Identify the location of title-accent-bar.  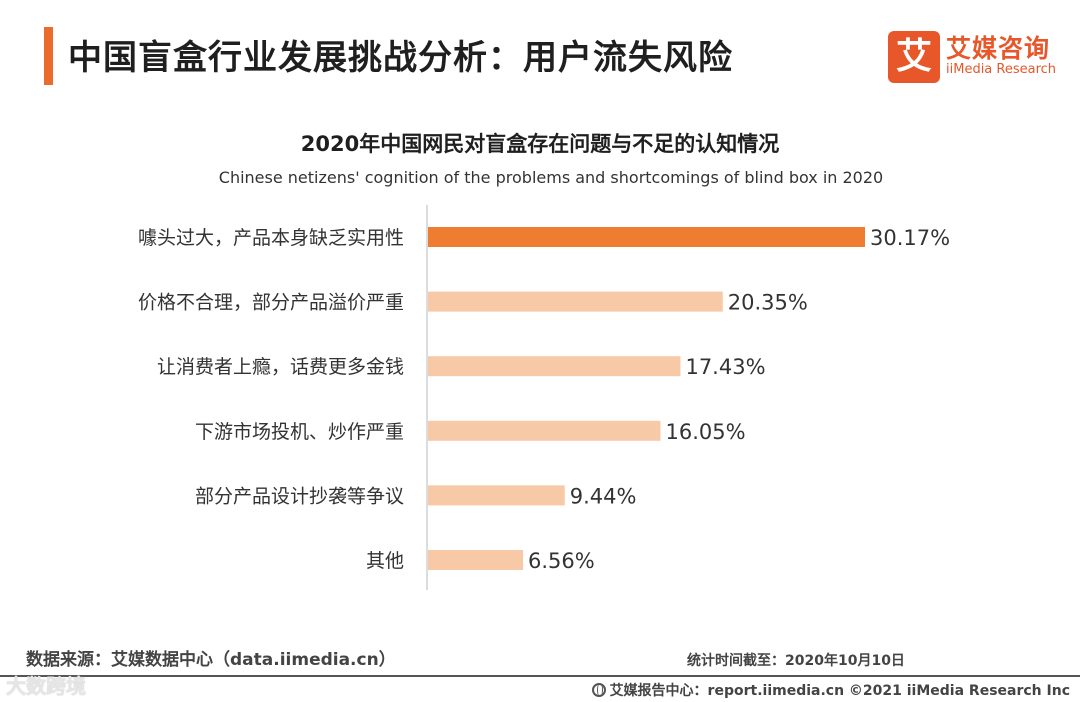
(48, 56).